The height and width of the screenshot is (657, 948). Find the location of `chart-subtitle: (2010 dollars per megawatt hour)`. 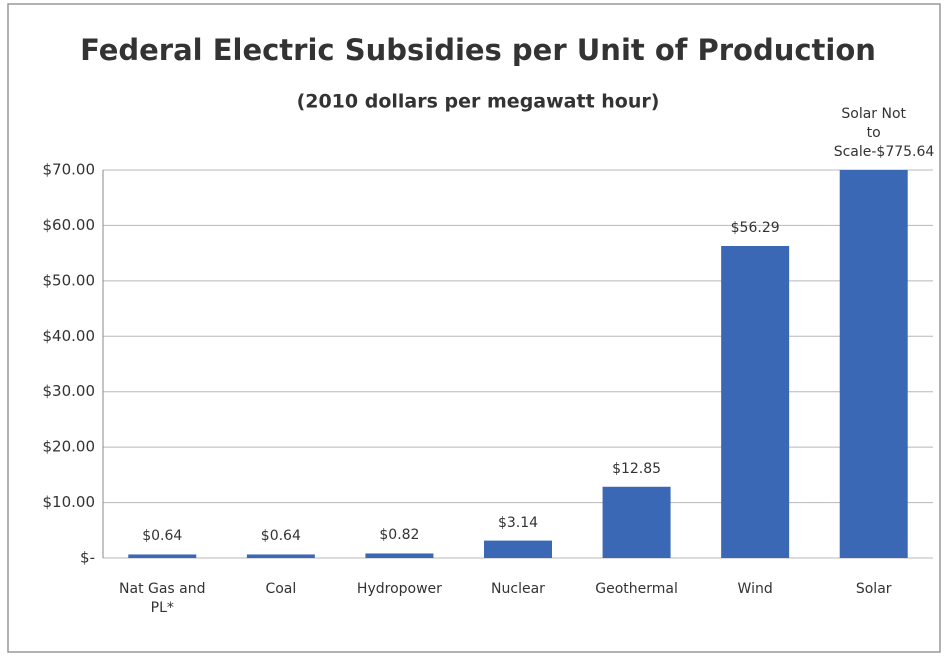

chart-subtitle: (2010 dollars per megawatt hour) is located at coordinates (478, 102).